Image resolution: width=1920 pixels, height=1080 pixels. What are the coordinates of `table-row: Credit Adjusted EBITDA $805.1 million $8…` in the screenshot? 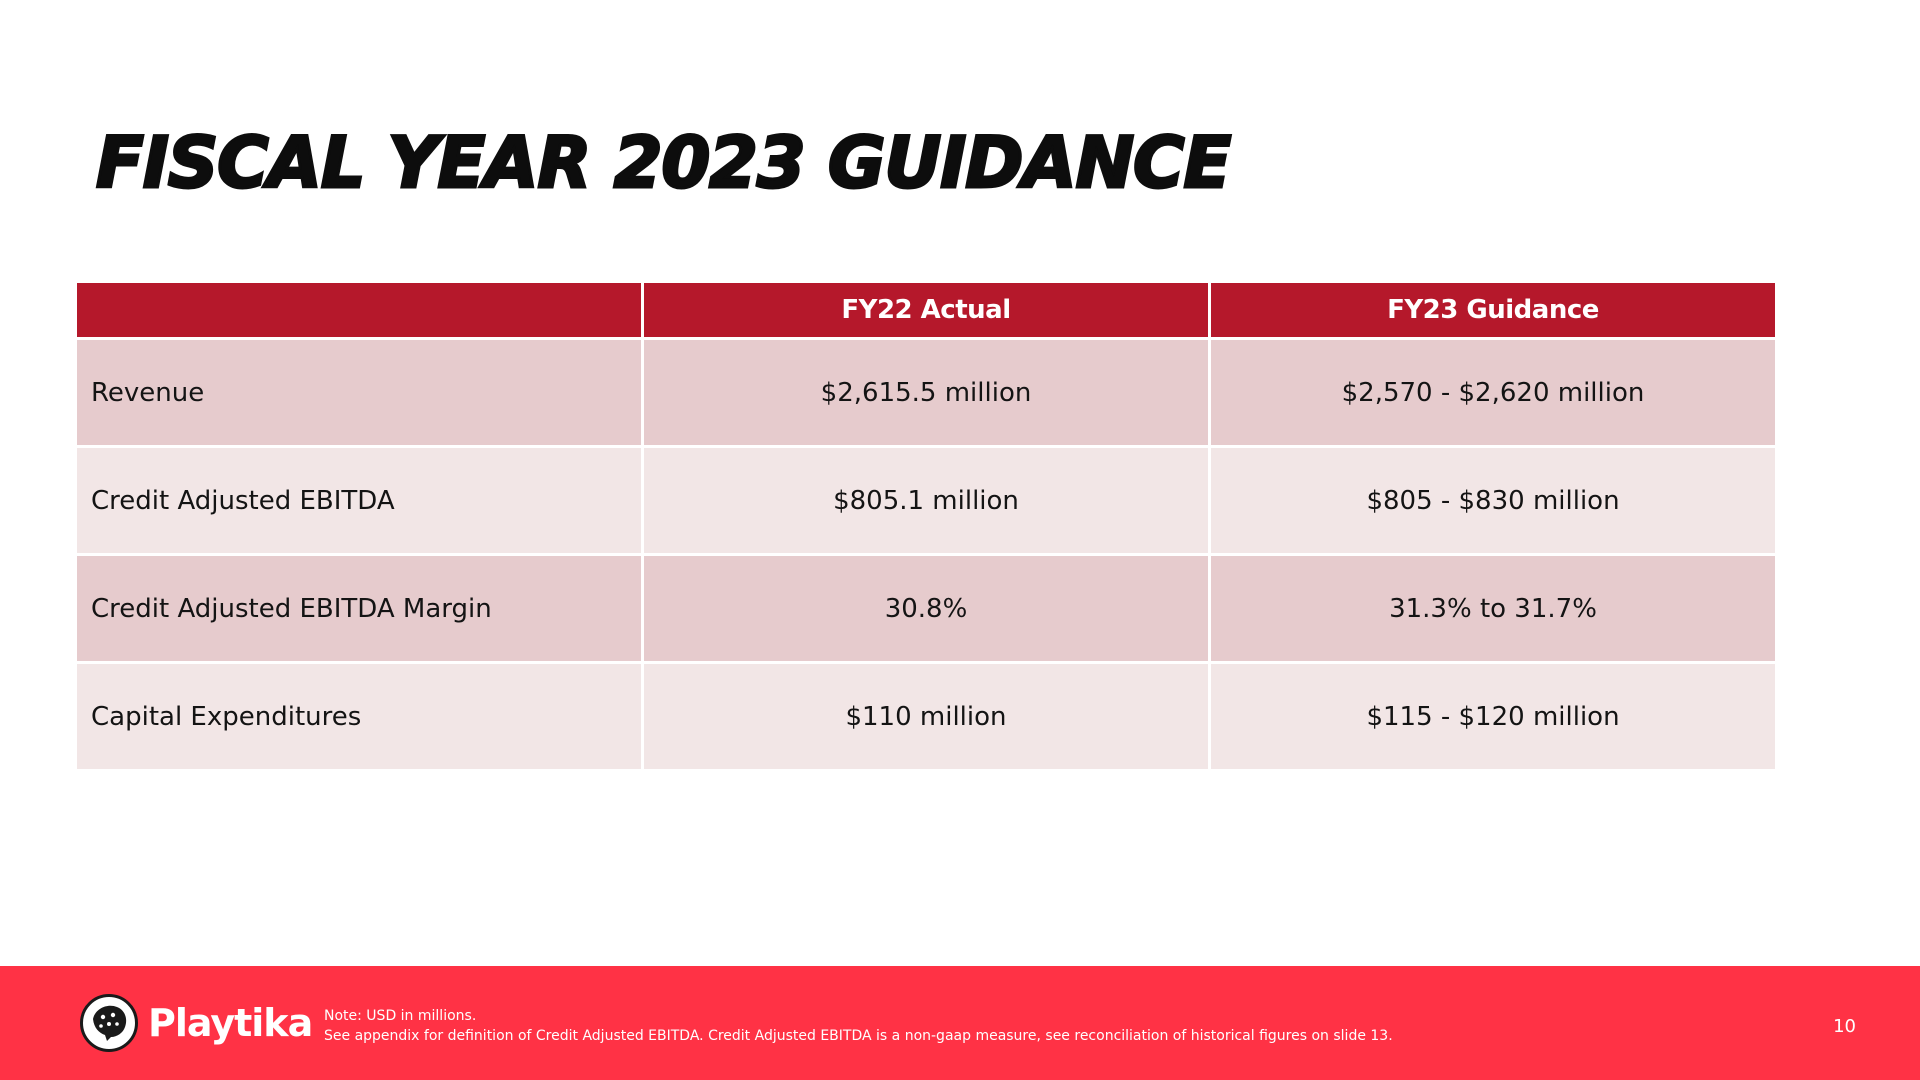 It's located at (926, 500).